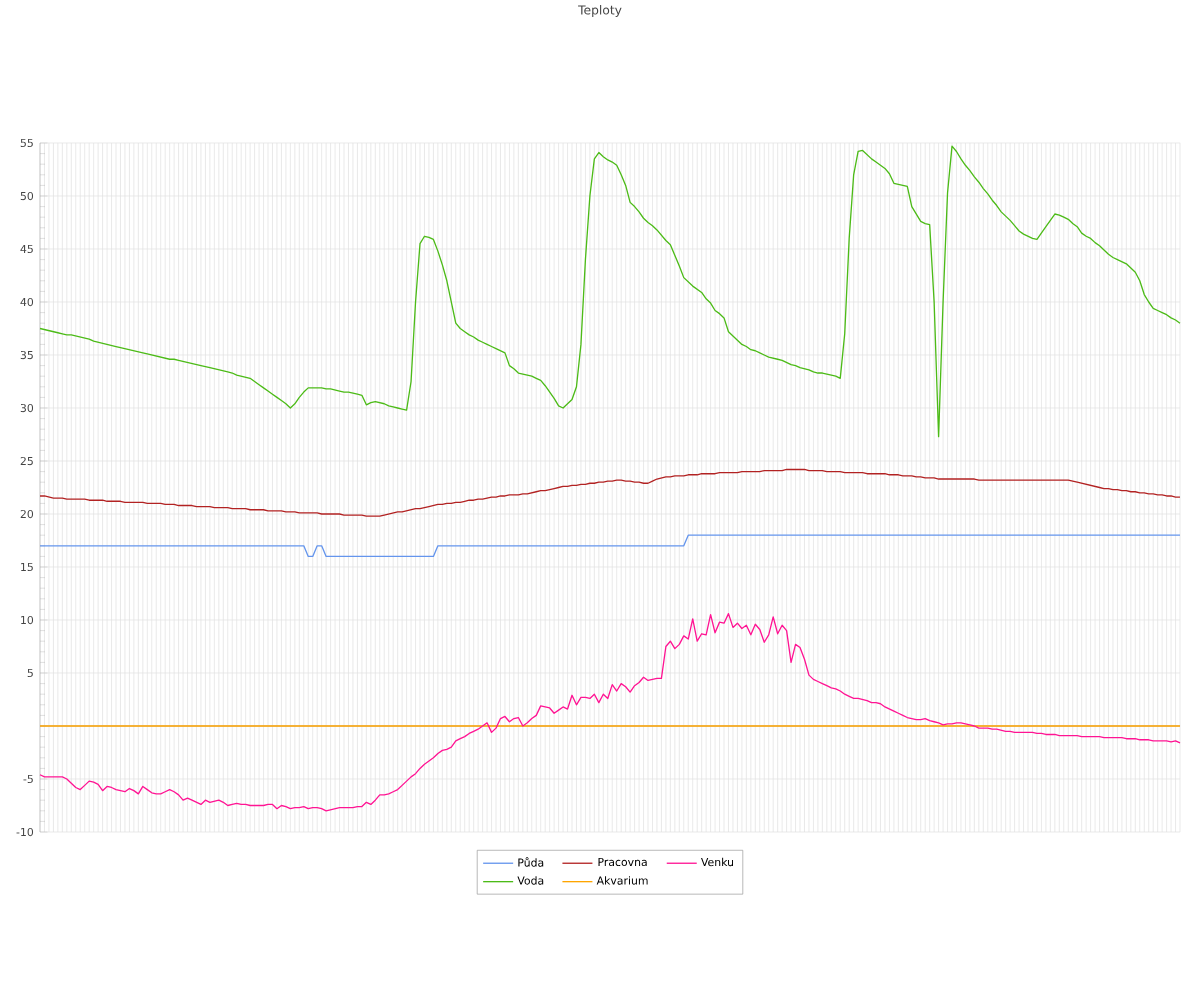 Image resolution: width=1200 pixels, height=1000 pixels. What do you see at coordinates (26, 143) in the screenshot?
I see `y-tick-label: 55` at bounding box center [26, 143].